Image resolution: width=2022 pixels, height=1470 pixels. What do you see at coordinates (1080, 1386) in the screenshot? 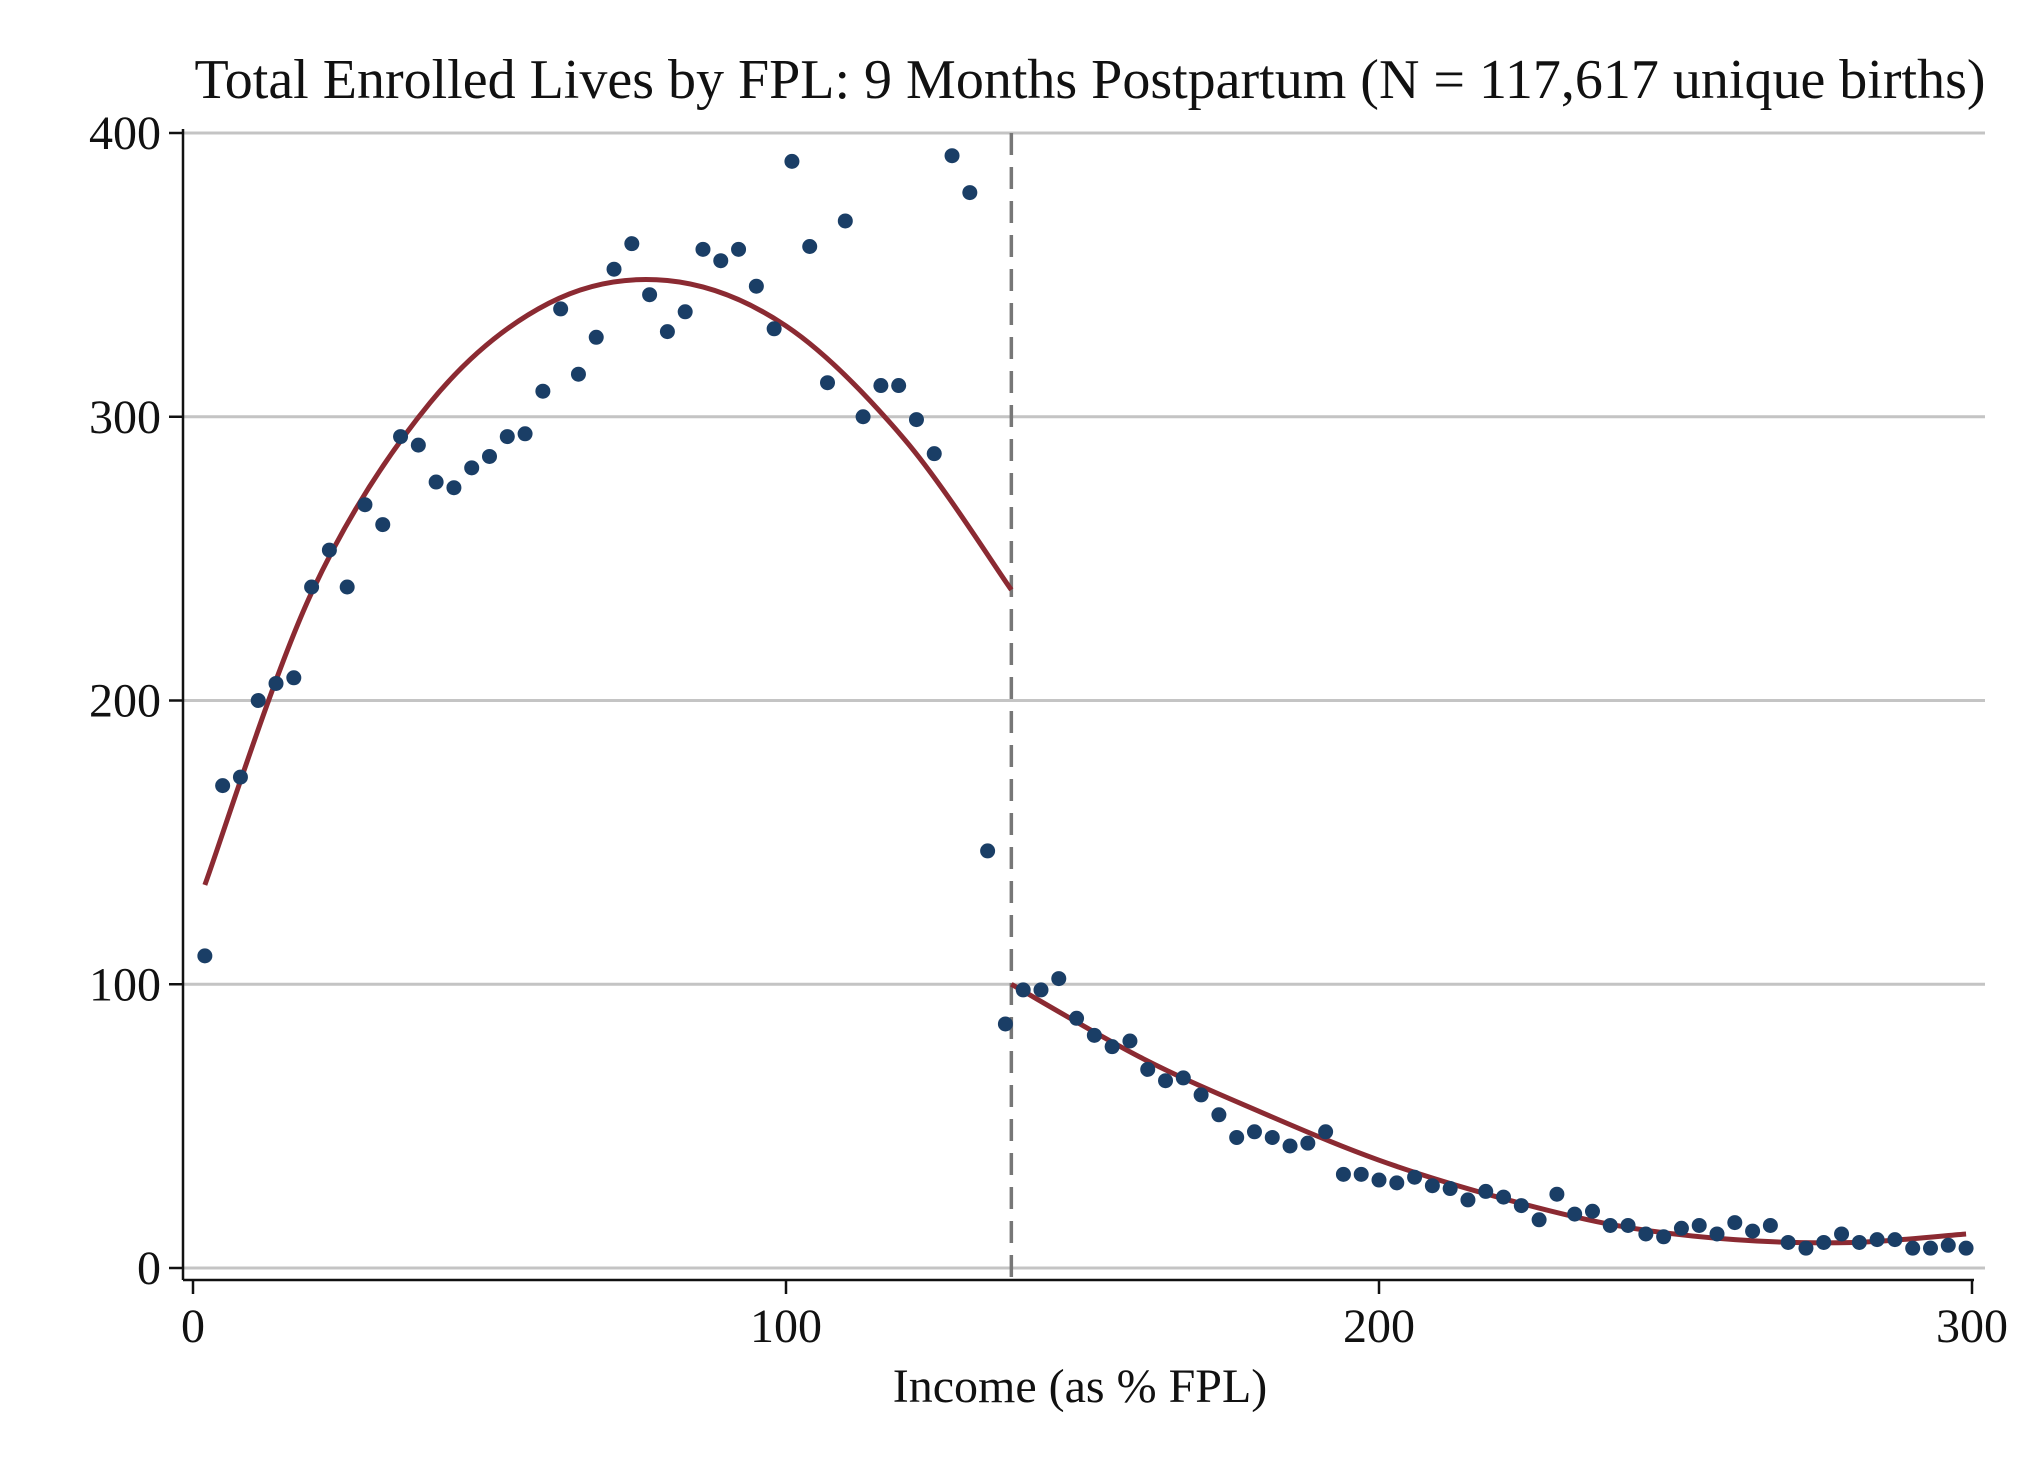
I see `x-axis-label: Income (as % FPL)` at bounding box center [1080, 1386].